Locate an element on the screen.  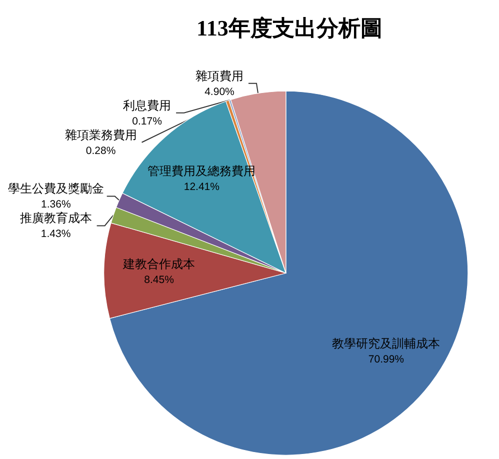
slice-label: 建教合作成本 is located at coordinates (159, 263).